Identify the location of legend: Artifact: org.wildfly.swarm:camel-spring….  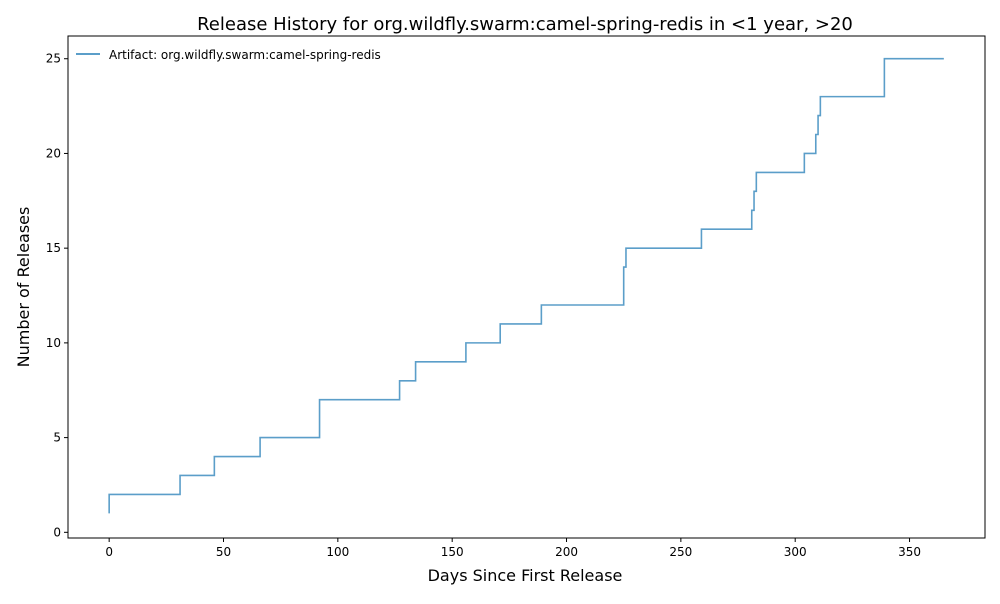
(228, 55).